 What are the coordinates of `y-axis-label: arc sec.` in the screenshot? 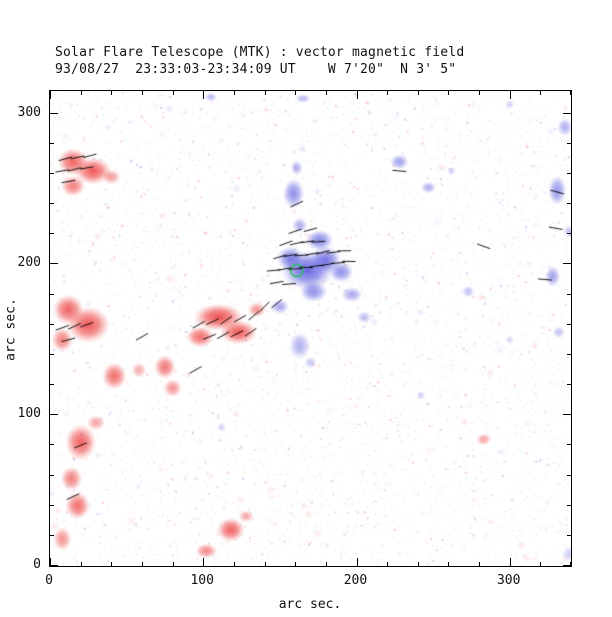 It's located at (11, 329).